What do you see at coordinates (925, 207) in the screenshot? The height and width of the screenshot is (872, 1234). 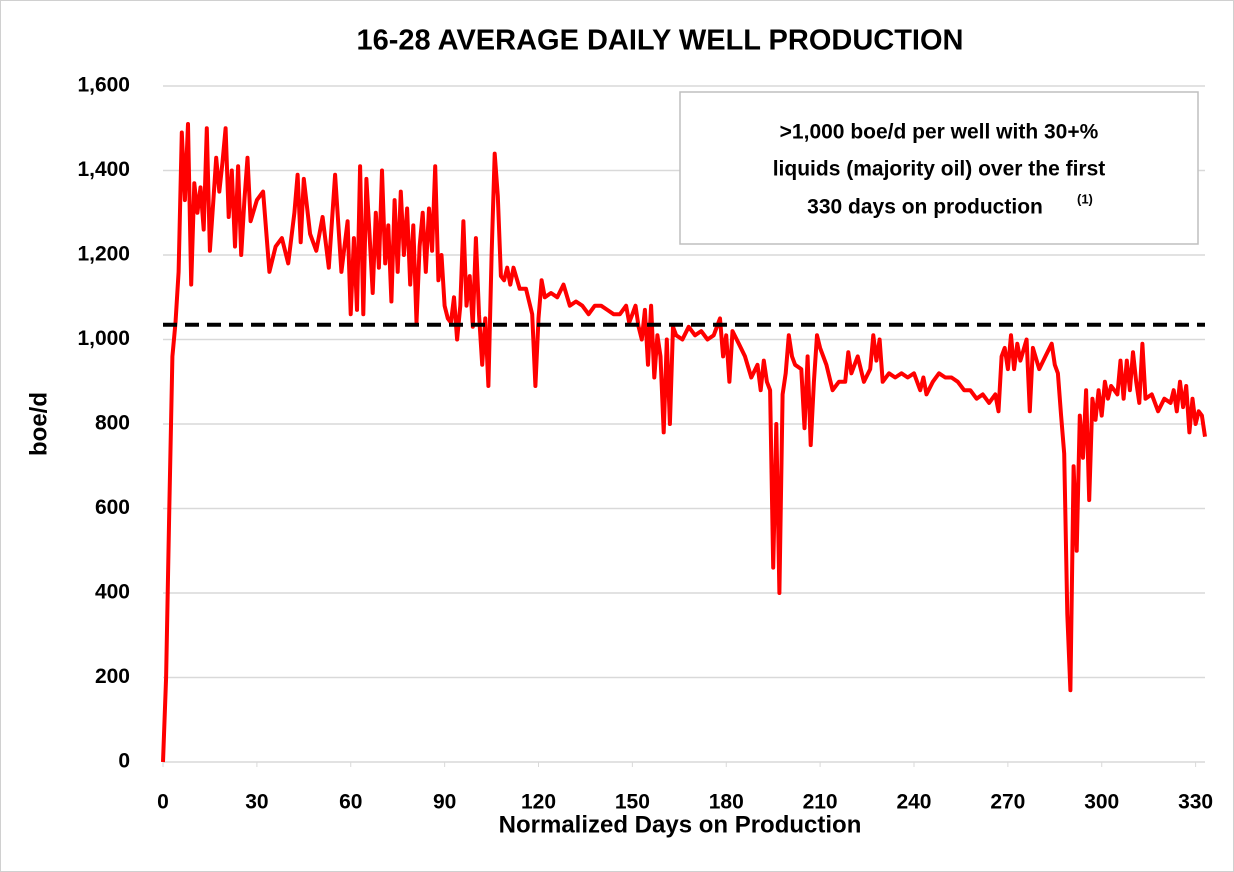 I see `annotation-line: 330 days on production` at bounding box center [925, 207].